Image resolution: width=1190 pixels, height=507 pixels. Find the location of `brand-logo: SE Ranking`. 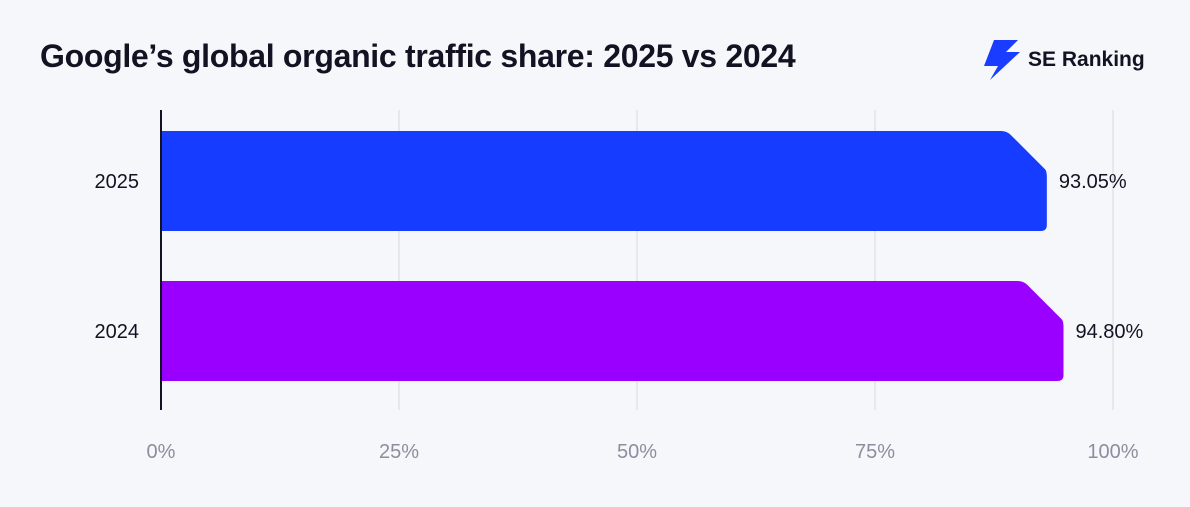

brand-logo: SE Ranking is located at coordinates (1064, 60).